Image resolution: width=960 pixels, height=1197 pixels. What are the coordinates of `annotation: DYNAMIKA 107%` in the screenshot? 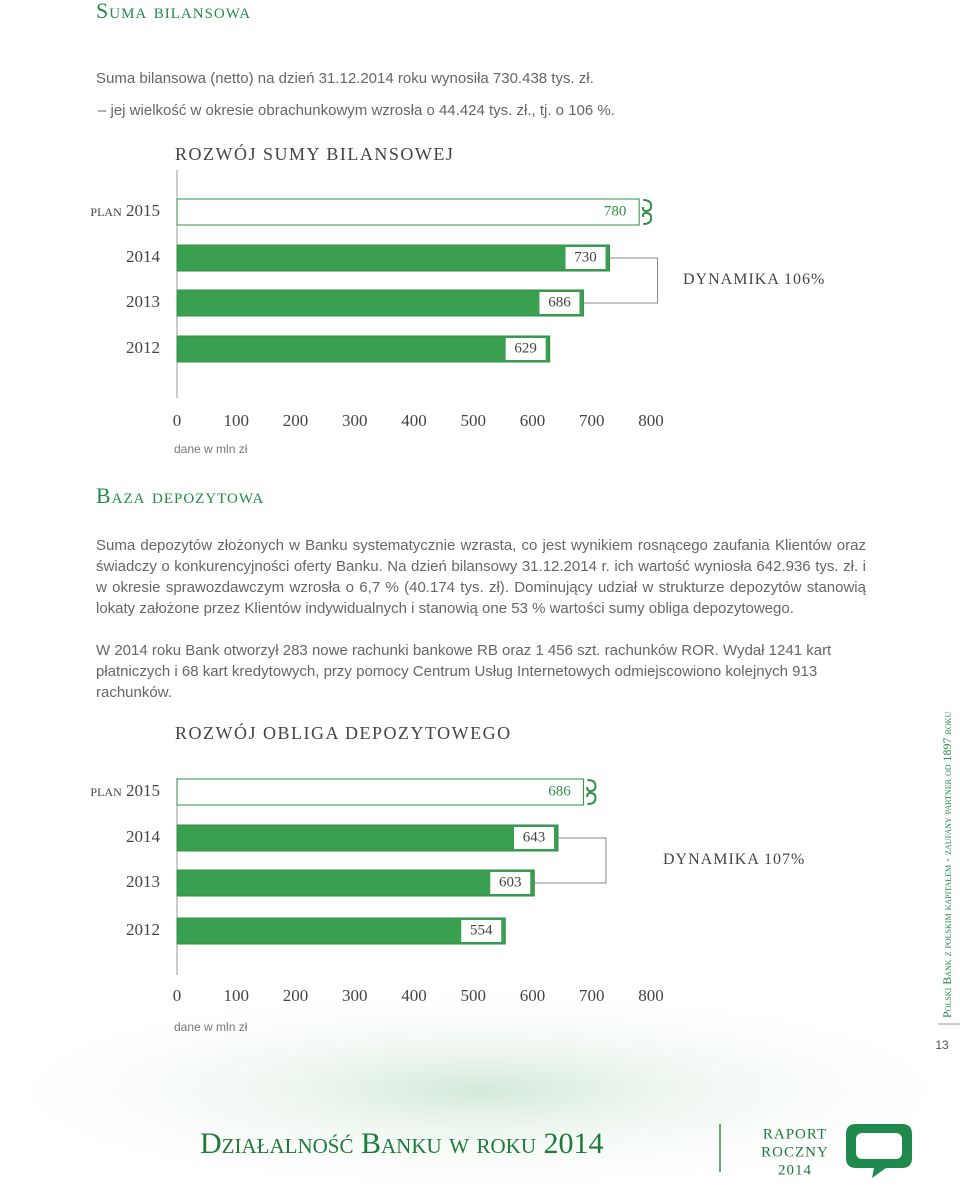 It's located at (734, 859).